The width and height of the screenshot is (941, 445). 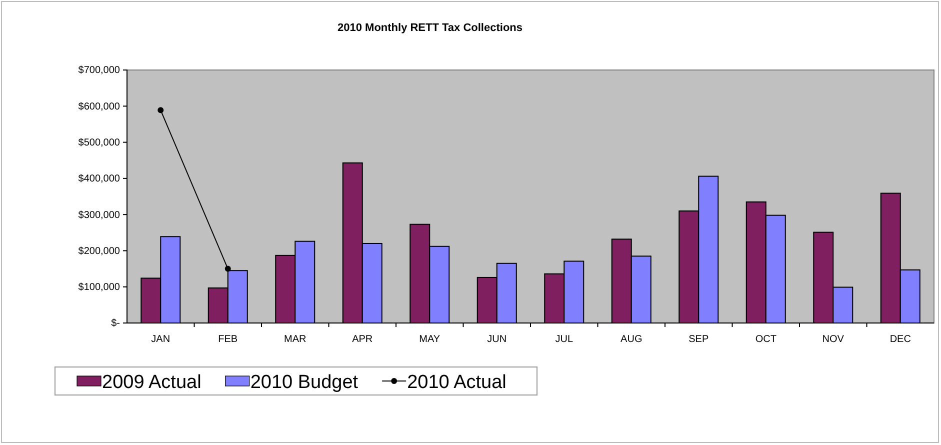 What do you see at coordinates (295, 340) in the screenshot?
I see `x-tick-label: MAR` at bounding box center [295, 340].